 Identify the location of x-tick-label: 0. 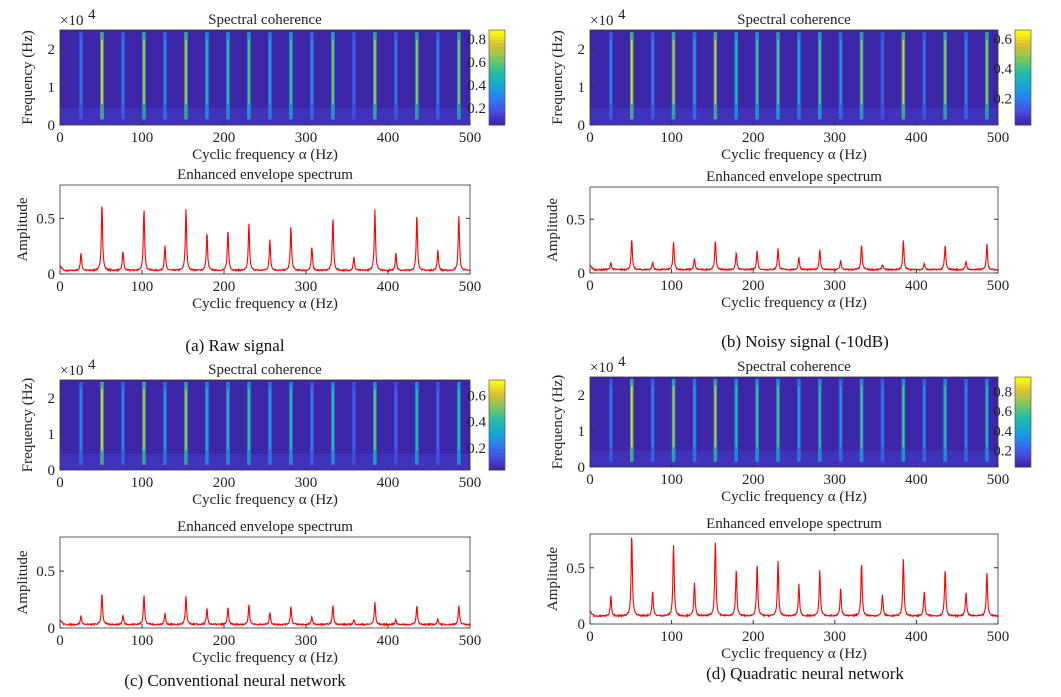
(590, 286).